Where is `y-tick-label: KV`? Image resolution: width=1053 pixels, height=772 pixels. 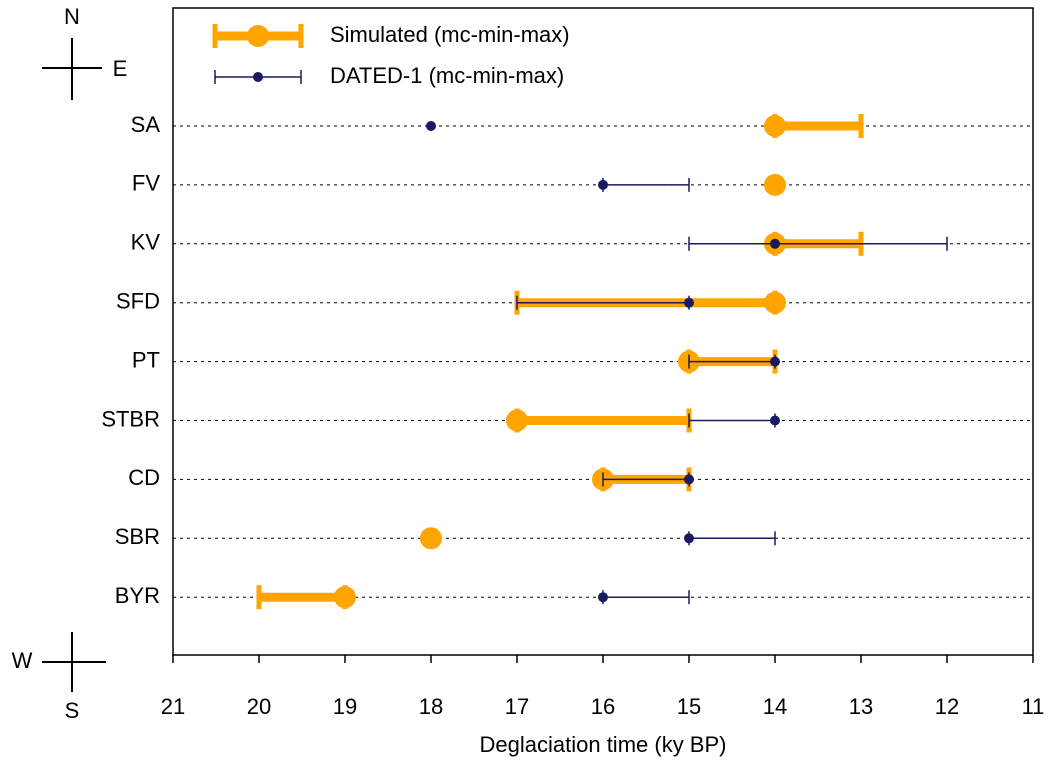
y-tick-label: KV is located at coordinates (146, 242).